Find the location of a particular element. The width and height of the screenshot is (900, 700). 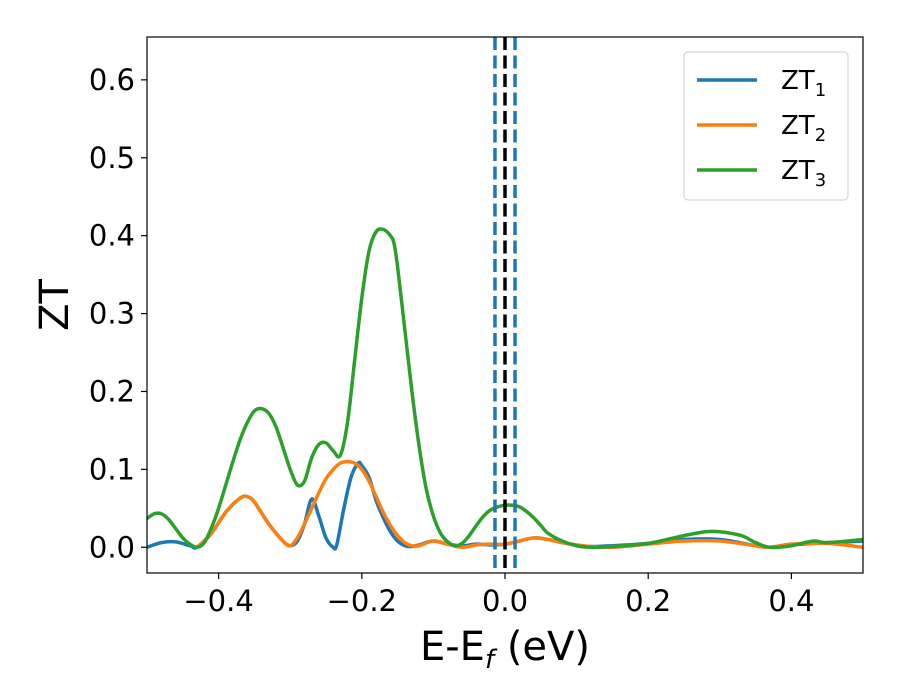

legend: ZT1 ZT2 ZT3 is located at coordinates (766, 126).